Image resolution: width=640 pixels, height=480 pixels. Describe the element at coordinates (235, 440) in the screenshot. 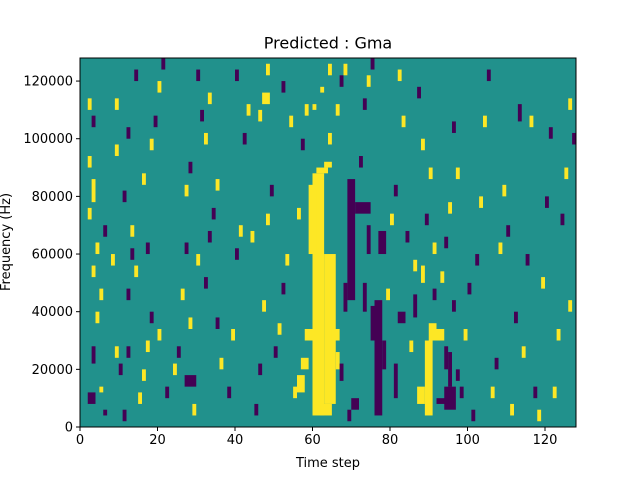

I see `x-tick-label: 40` at that location.